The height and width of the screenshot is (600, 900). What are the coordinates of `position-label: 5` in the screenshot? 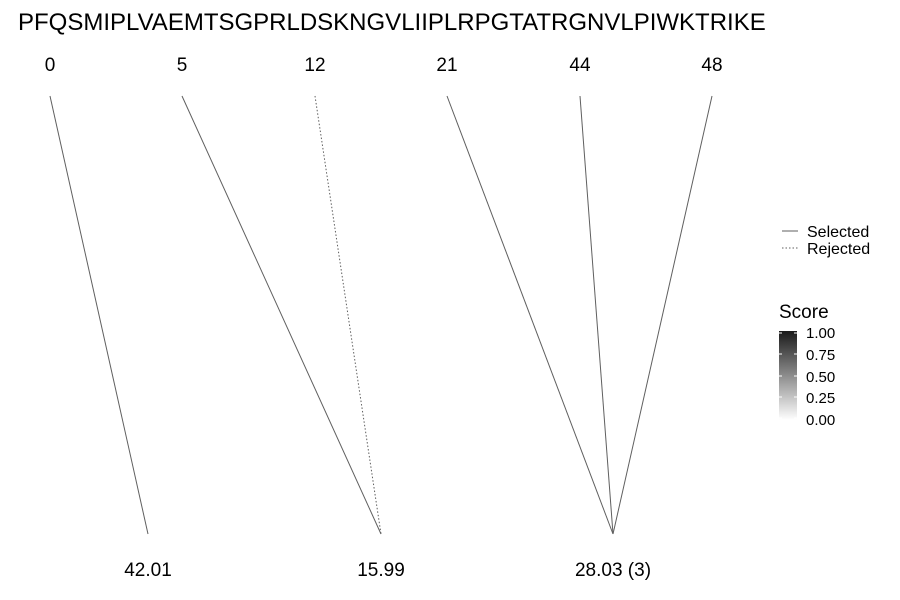 It's located at (182, 65).